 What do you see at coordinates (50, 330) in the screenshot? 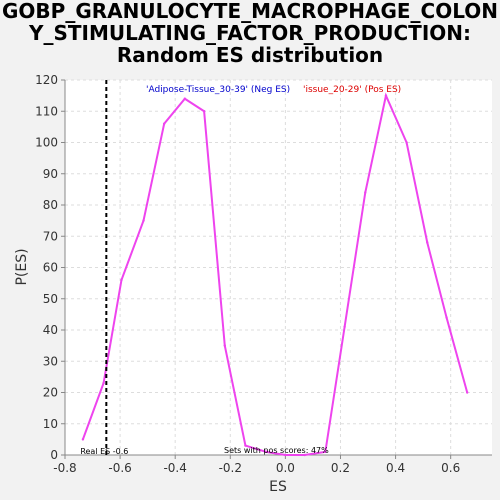
I see `y-tick-label: 40` at bounding box center [50, 330].